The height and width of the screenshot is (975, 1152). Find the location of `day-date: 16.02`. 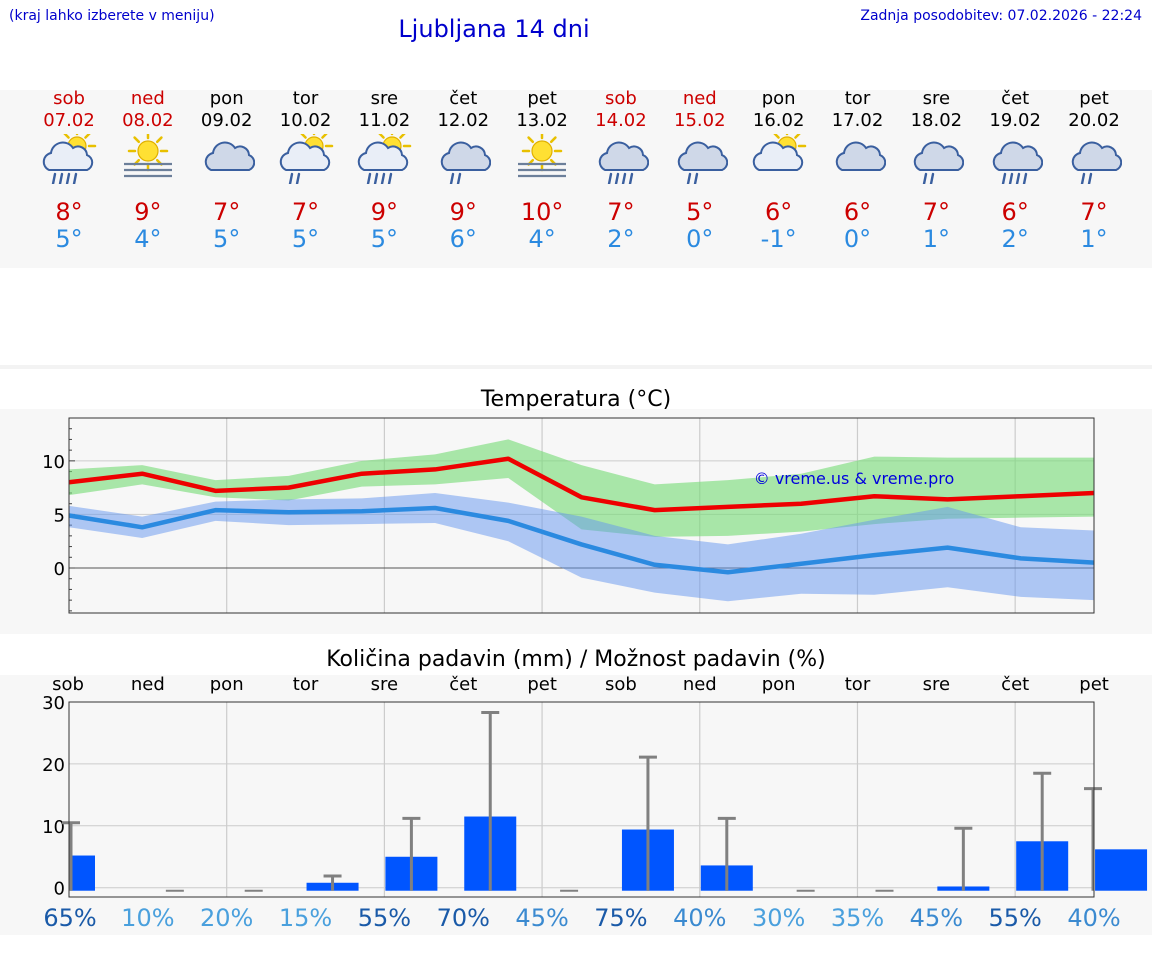

day-date: 16.02 is located at coordinates (778, 120).